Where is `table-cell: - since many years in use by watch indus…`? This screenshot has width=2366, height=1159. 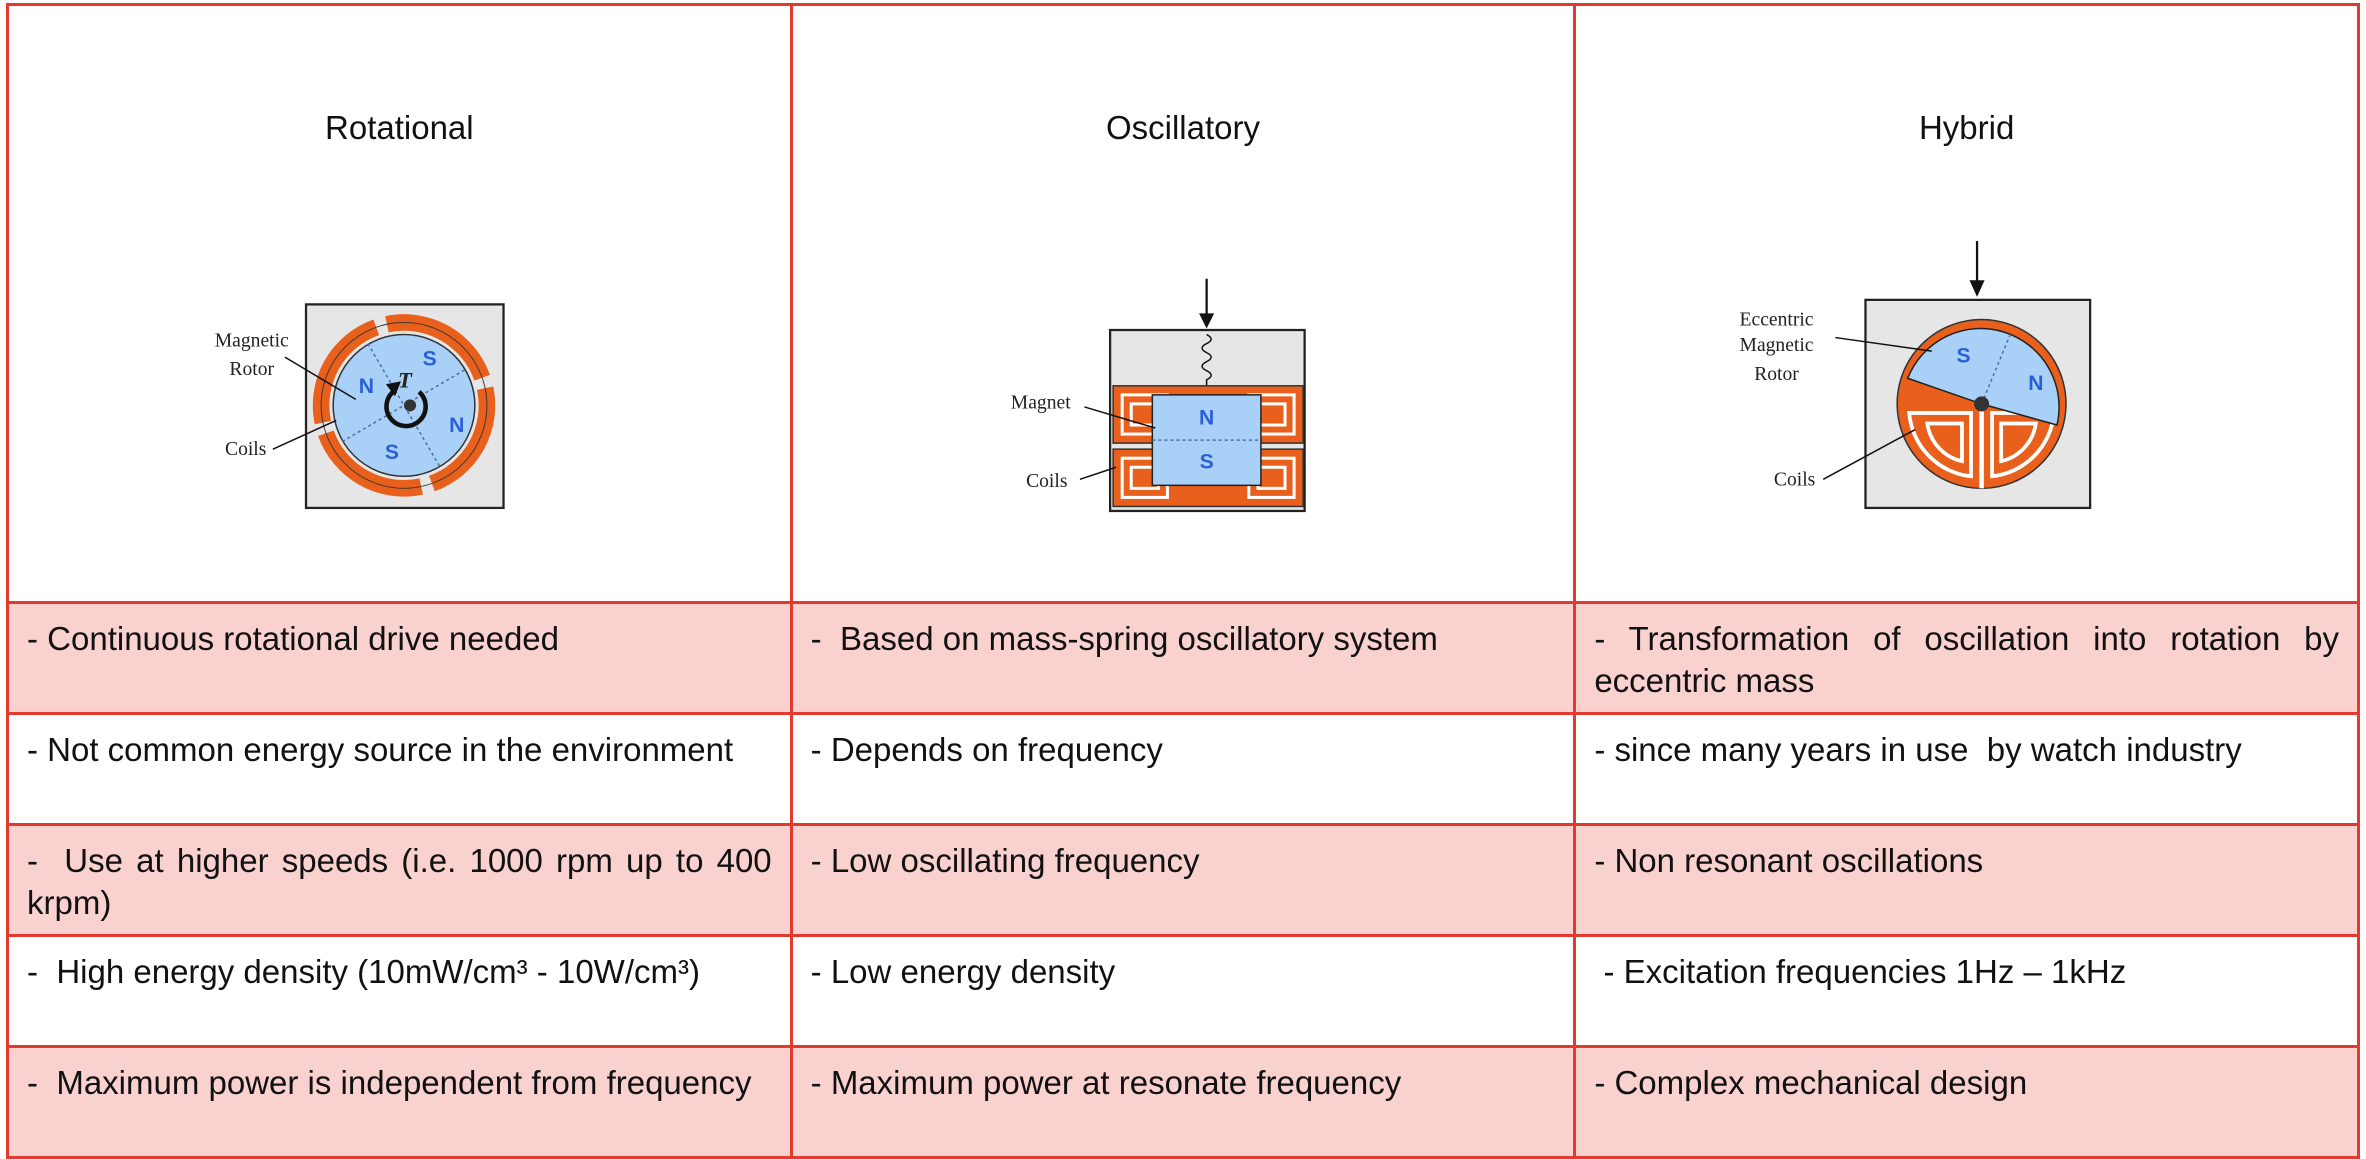
table-cell: - since many years in use by watch indus… is located at coordinates (1966, 769).